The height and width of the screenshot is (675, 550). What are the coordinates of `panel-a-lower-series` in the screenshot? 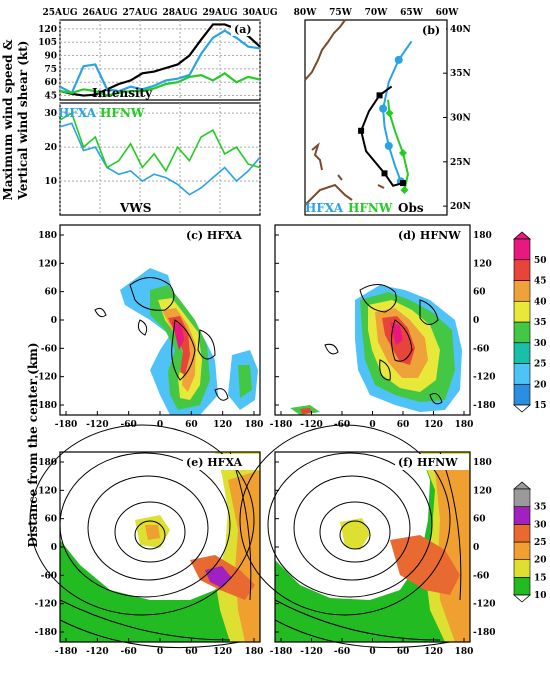 It's located at (160, 154).